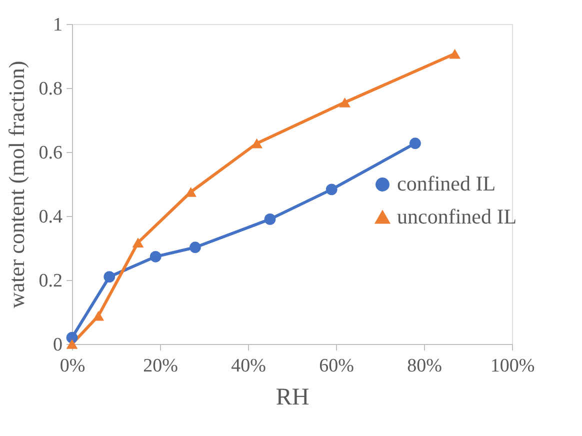 The image size is (582, 436). Describe the element at coordinates (50, 217) in the screenshot. I see `y-tick-label: 0.4` at that location.